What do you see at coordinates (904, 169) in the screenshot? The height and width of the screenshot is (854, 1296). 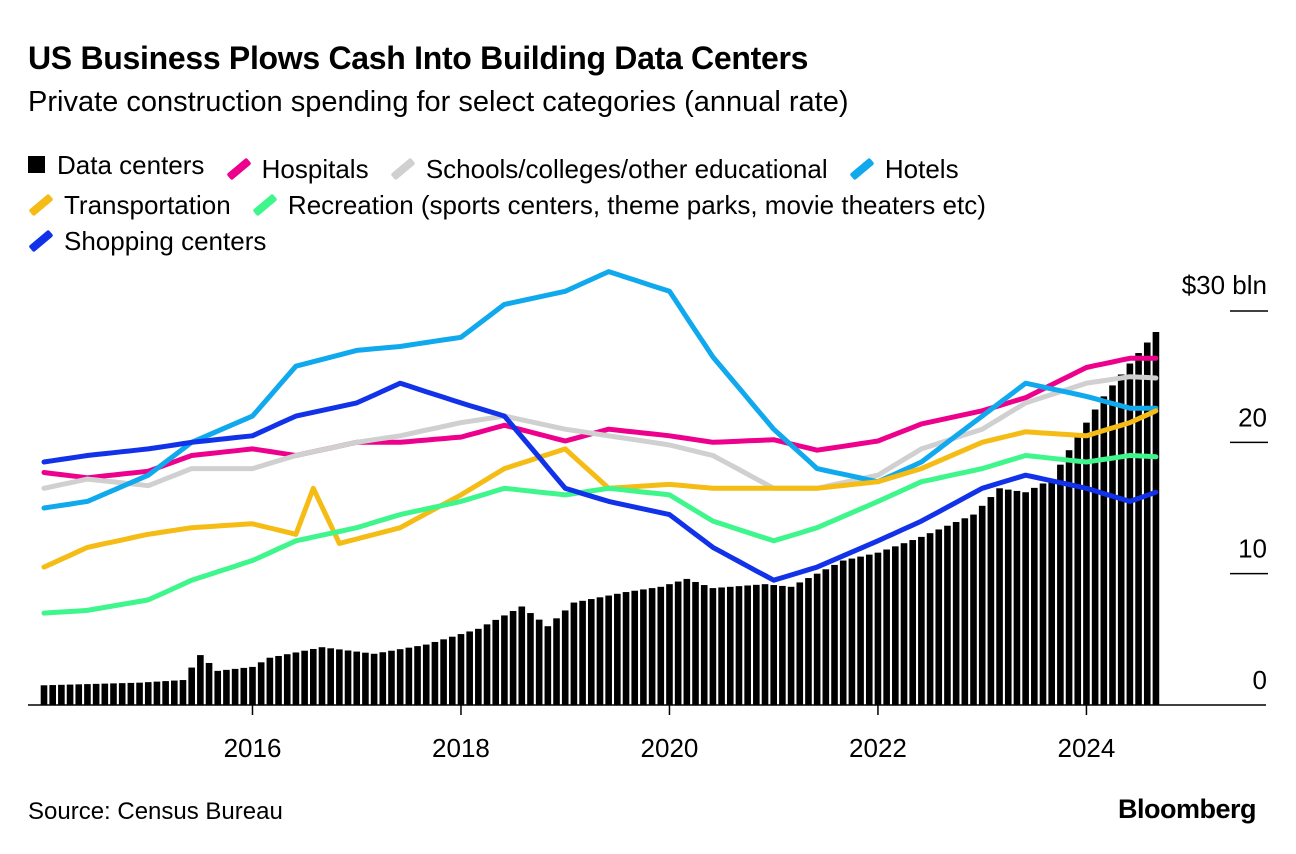 I see `legend-item-hotels: Hotels` at bounding box center [904, 169].